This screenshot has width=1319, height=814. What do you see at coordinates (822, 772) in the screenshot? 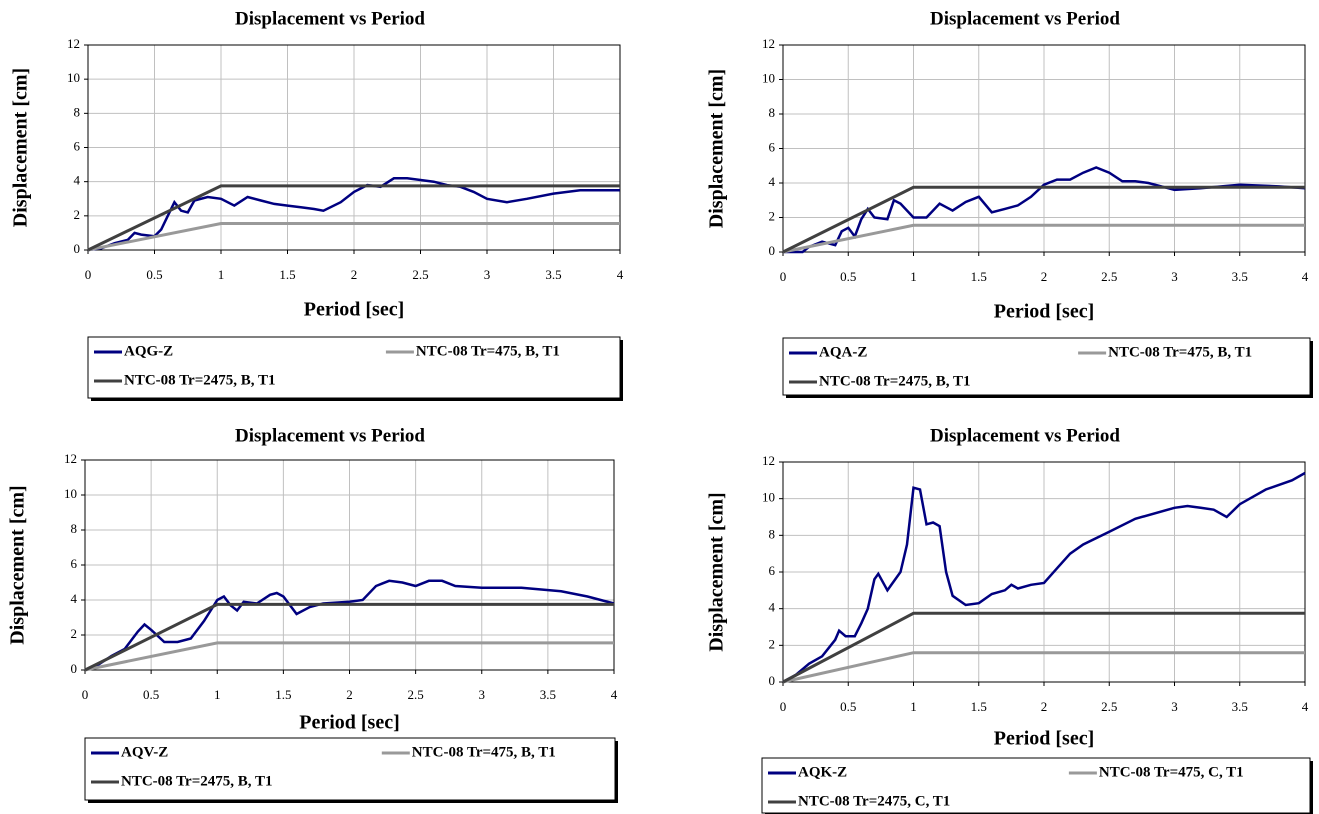
I see `legend-label: AQK-Z` at bounding box center [822, 772].